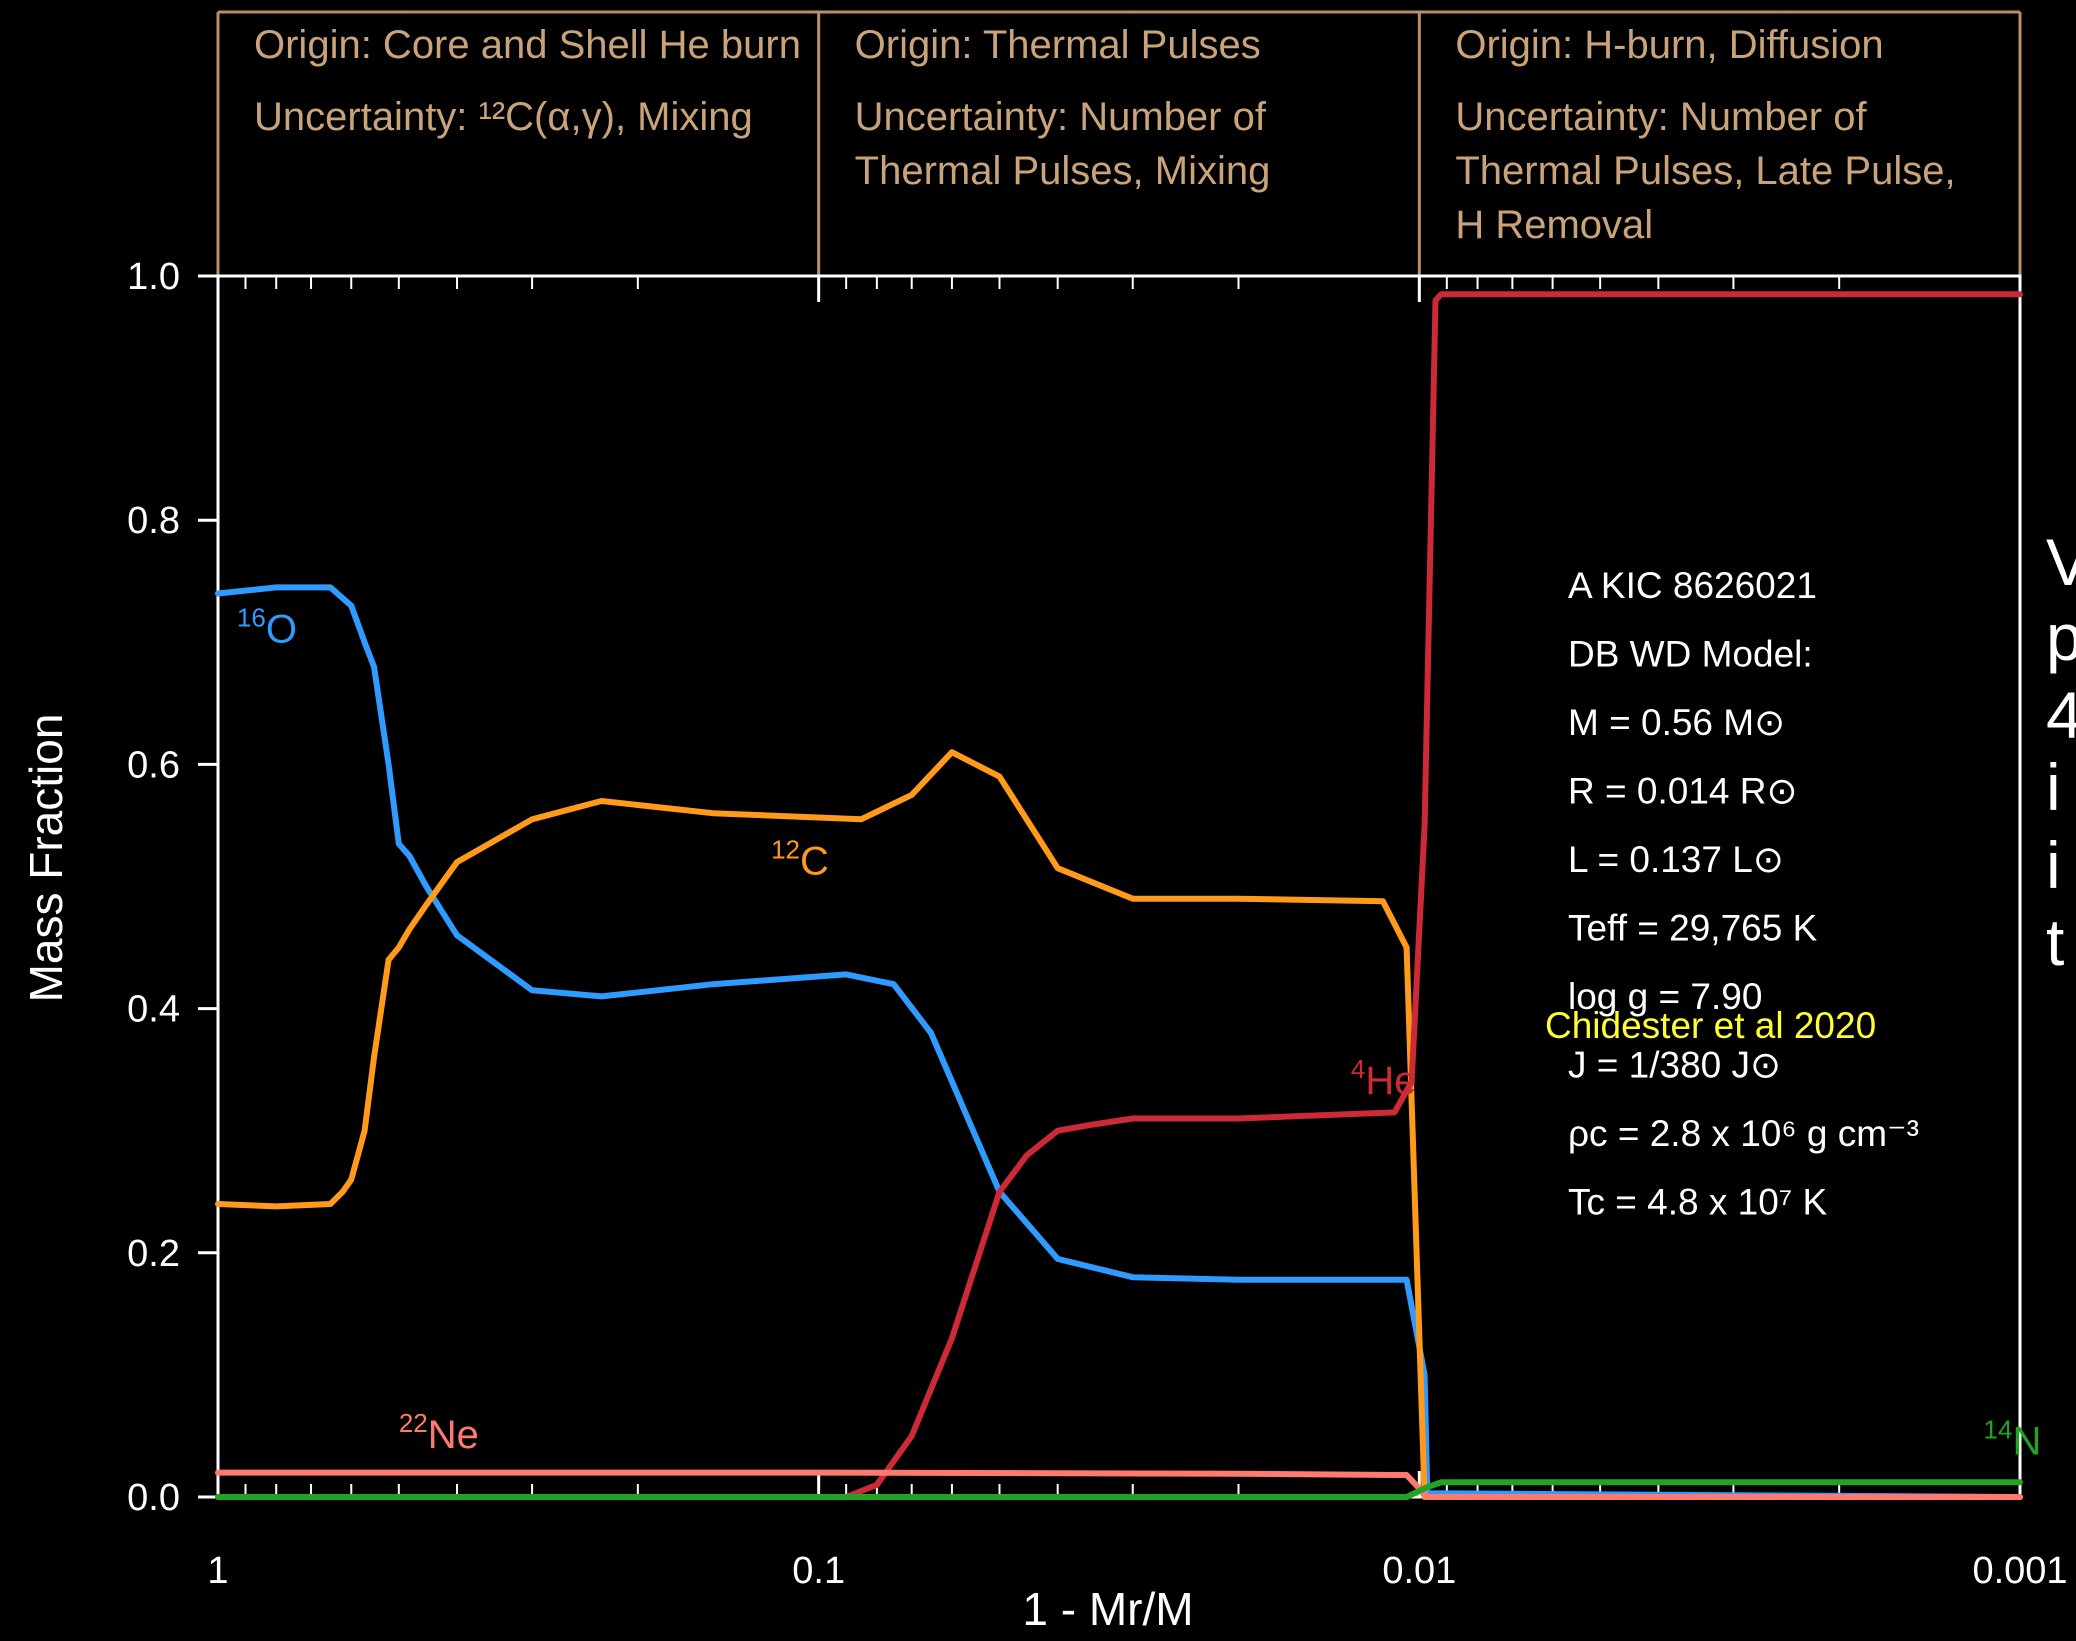  I want to click on series-14N, so click(1119, 1489).